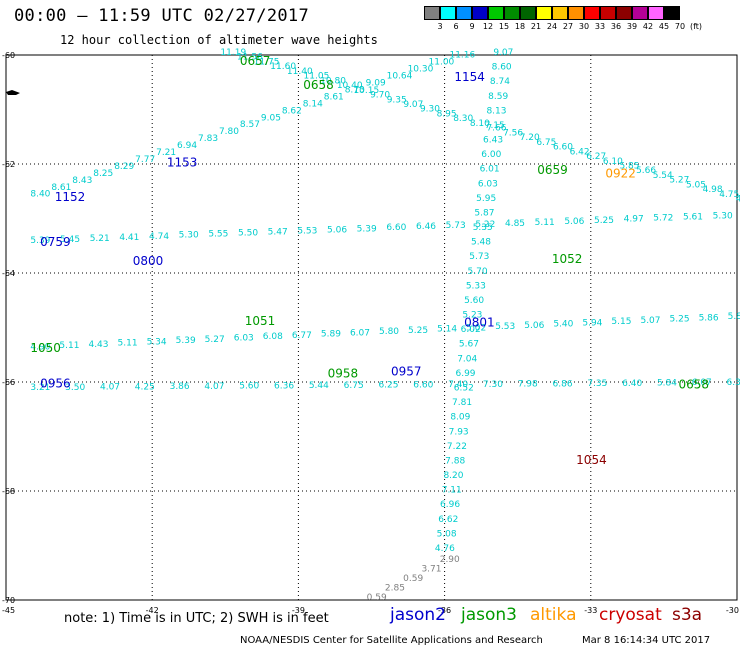 The image size is (740, 650). Describe the element at coordinates (152, 610) in the screenshot. I see `lon-label: -42` at that location.